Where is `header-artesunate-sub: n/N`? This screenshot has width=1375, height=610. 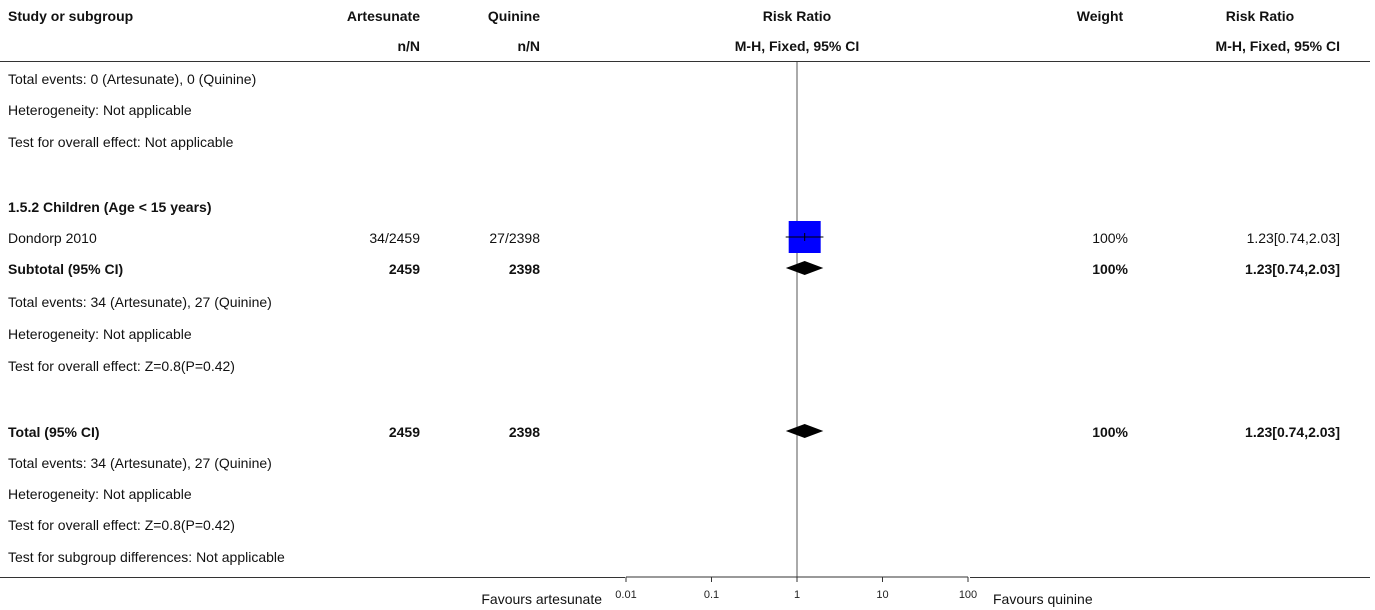 header-artesunate-sub: n/N is located at coordinates (408, 46).